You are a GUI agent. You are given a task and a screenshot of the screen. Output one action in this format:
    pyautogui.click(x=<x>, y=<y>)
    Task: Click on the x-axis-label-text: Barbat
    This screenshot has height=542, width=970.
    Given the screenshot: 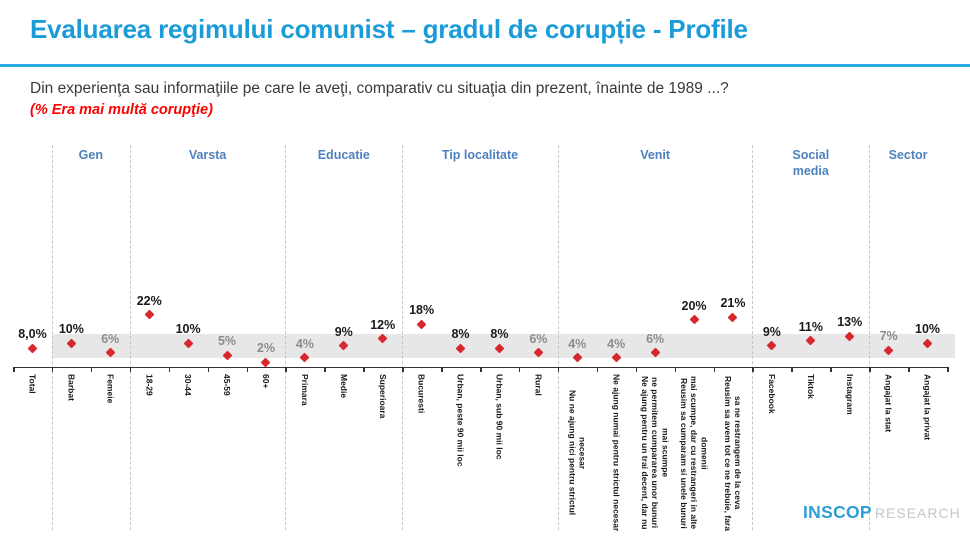 What is the action you would take?
    pyautogui.click(x=71, y=387)
    